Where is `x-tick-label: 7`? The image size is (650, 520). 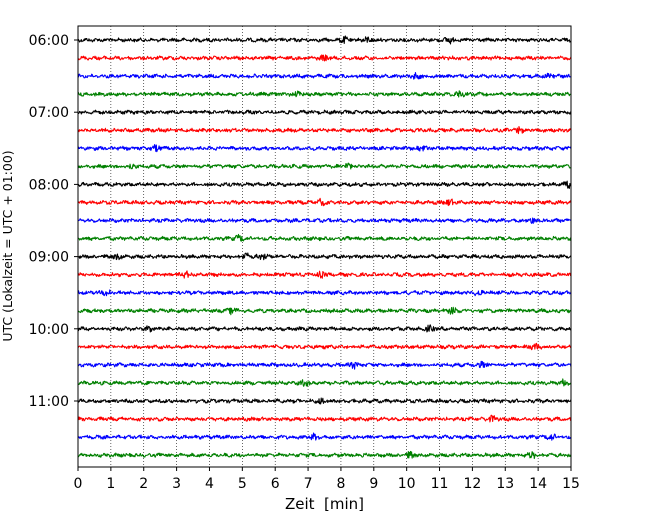
x-tick-label: 7 is located at coordinates (308, 484).